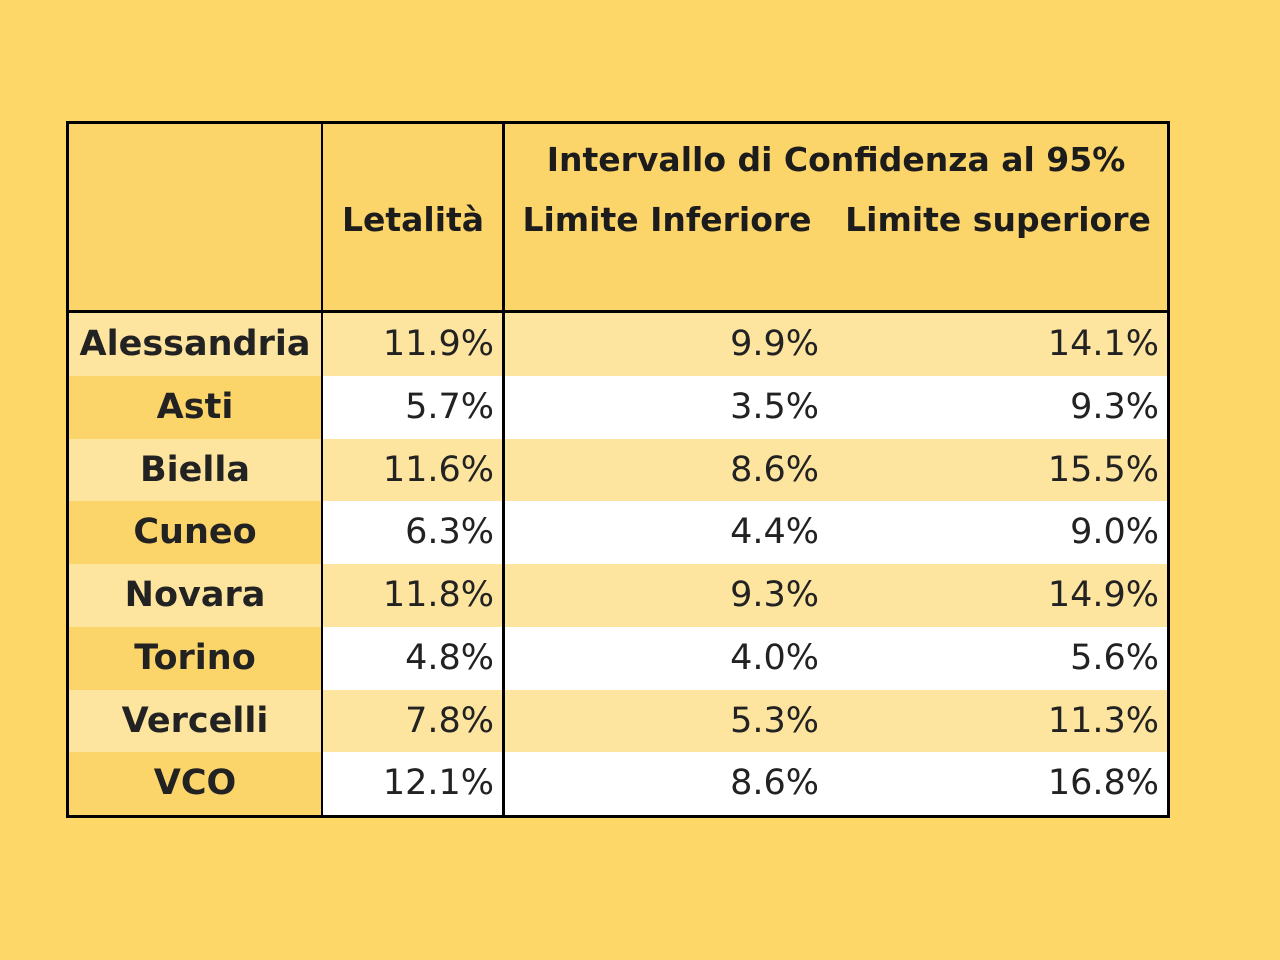 The image size is (1280, 960). I want to click on row-name: Torino, so click(195, 658).